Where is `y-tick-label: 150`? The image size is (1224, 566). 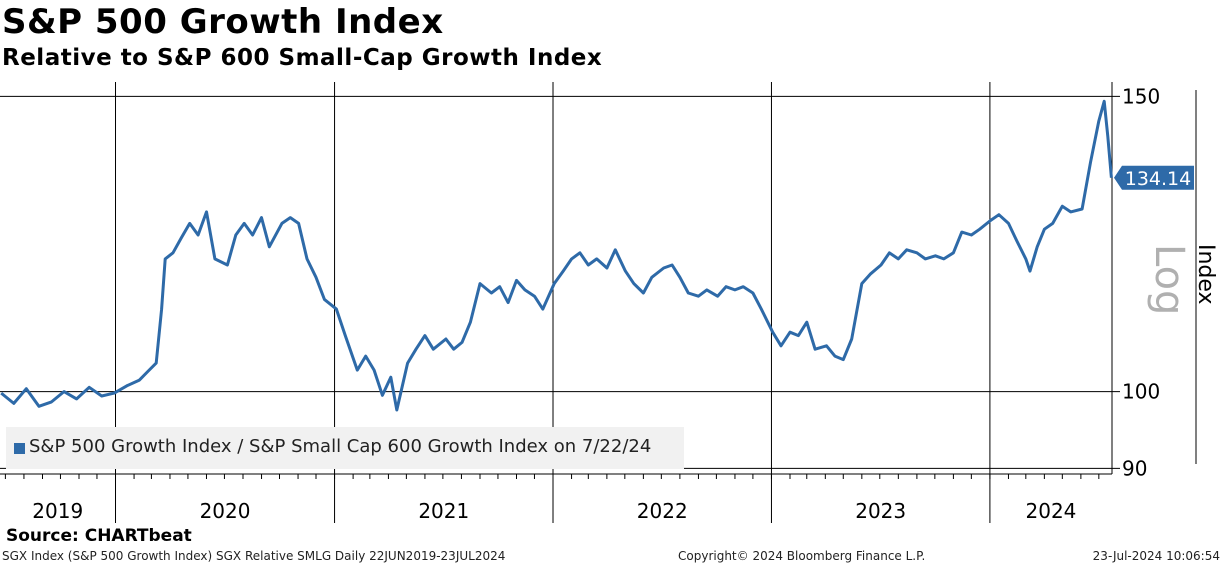 y-tick-label: 150 is located at coordinates (1141, 96).